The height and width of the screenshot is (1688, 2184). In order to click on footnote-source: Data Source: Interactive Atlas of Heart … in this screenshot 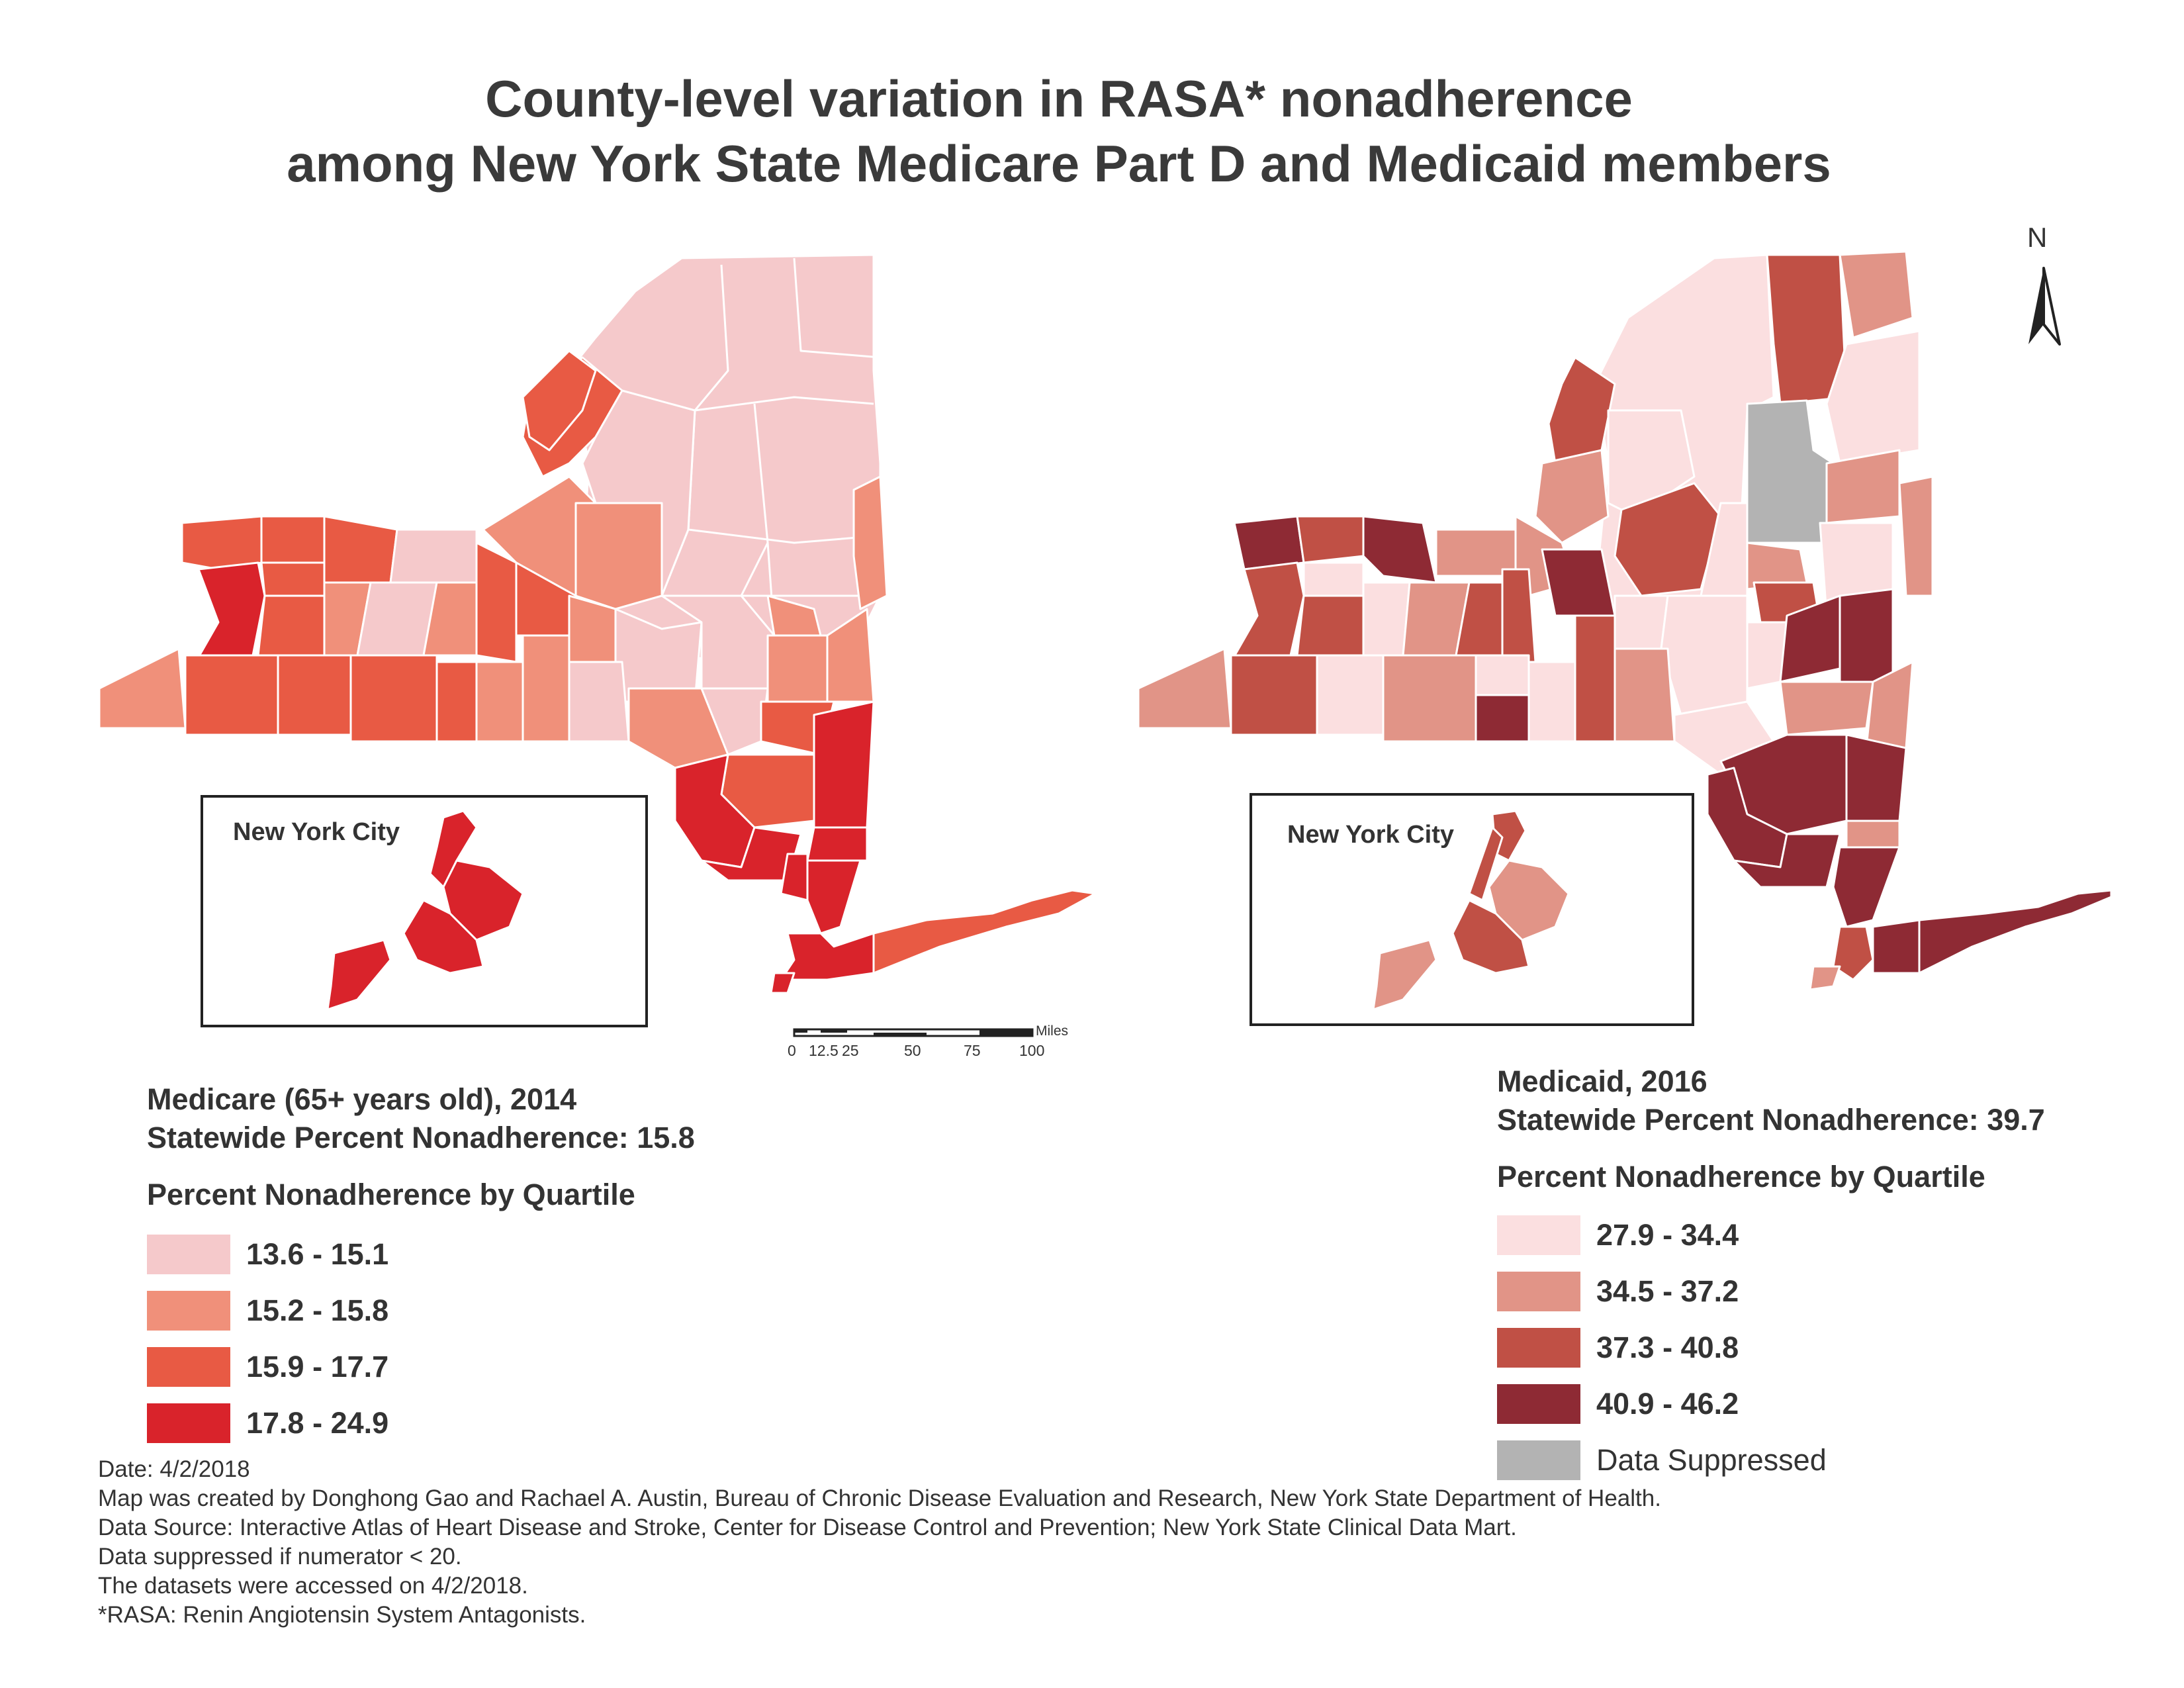, I will do `click(808, 1527)`.